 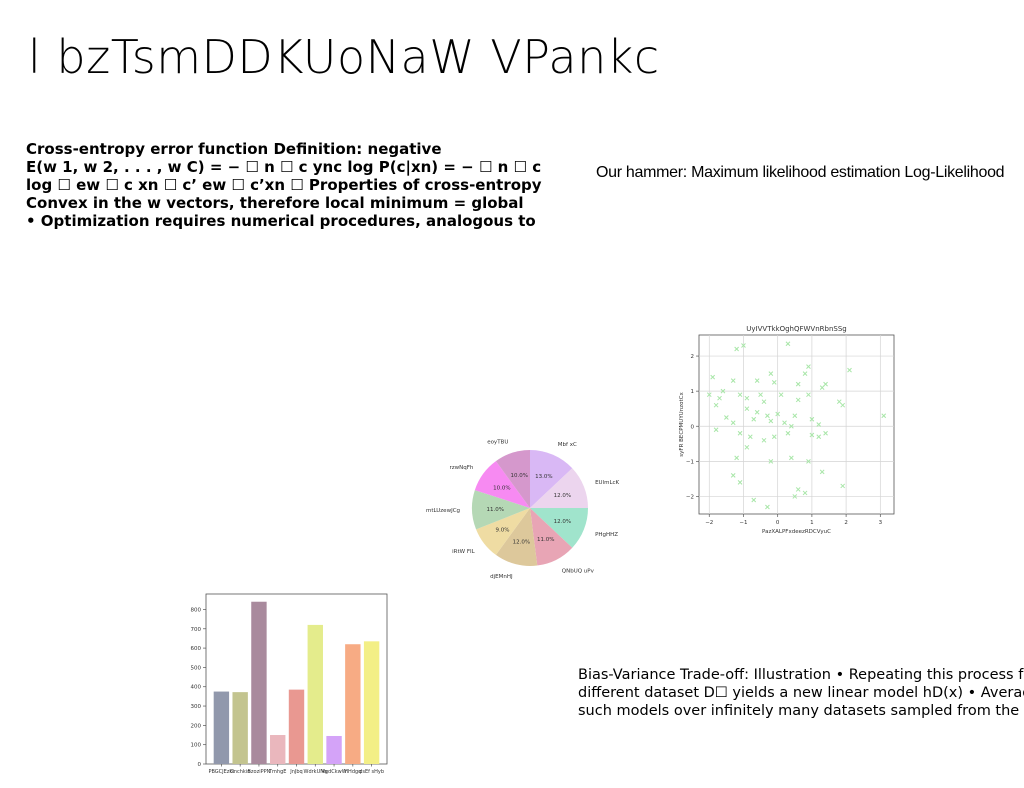 I want to click on x-tick-label: WdrkUNa, so click(x=316, y=772).